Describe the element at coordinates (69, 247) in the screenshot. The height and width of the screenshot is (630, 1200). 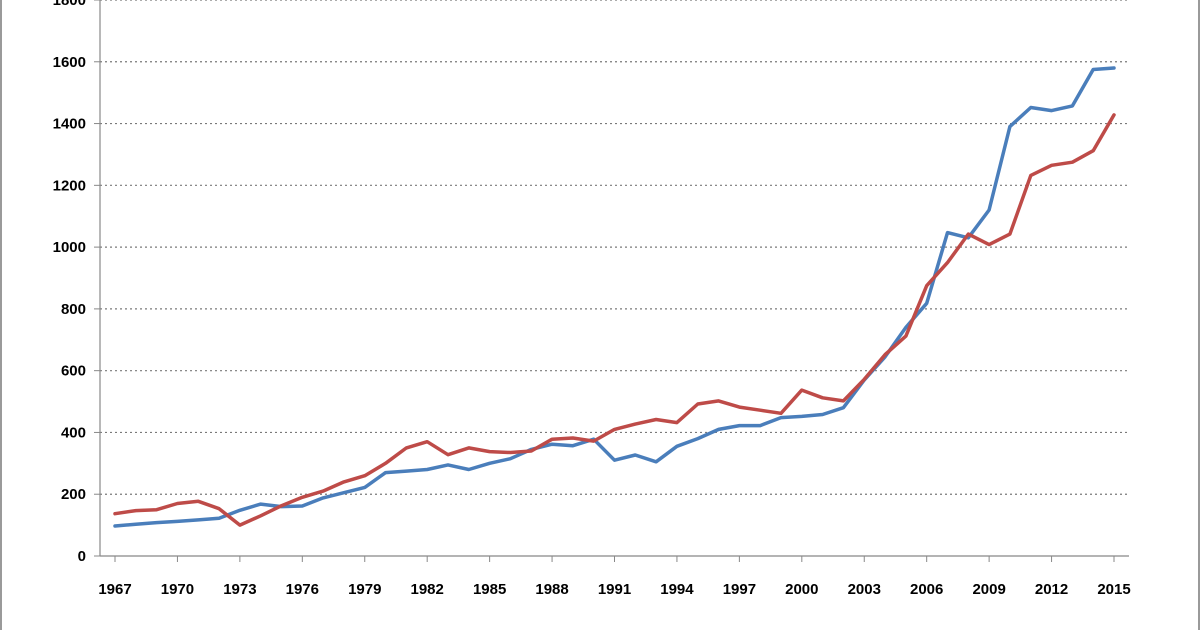
I see `y-tick-label: 1000` at that location.